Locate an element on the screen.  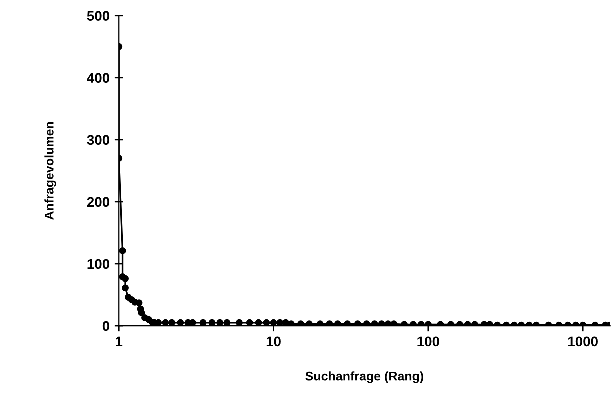
x-tick-label: 100 is located at coordinates (429, 341).